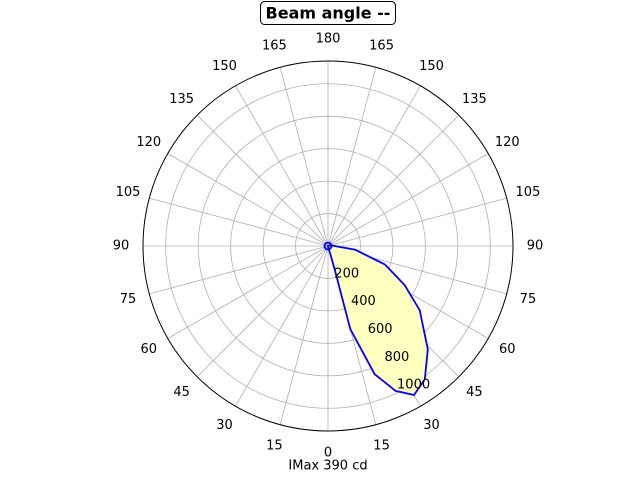 Image resolution: width=640 pixels, height=480 pixels. Describe the element at coordinates (346, 273) in the screenshot. I see `r-tick-label: 200` at that location.